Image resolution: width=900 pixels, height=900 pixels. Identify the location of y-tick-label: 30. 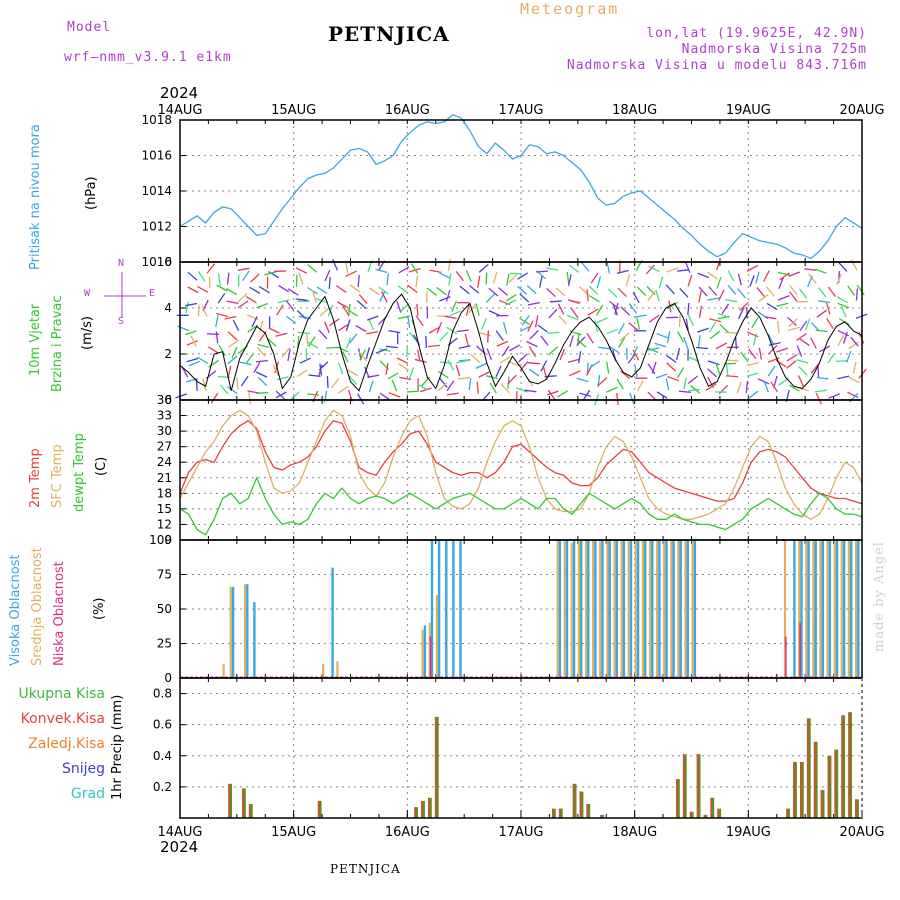
(164, 431).